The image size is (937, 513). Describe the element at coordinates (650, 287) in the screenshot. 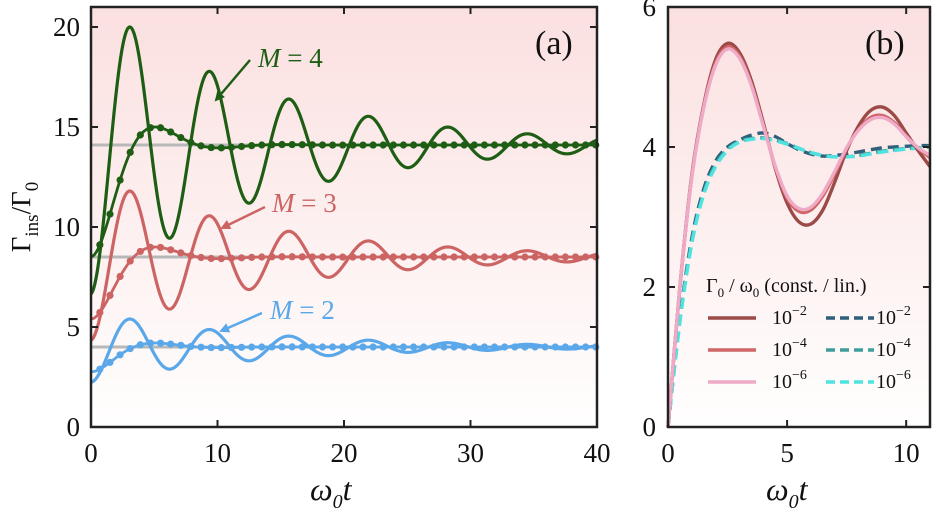

I see `ytick-label: 2` at that location.